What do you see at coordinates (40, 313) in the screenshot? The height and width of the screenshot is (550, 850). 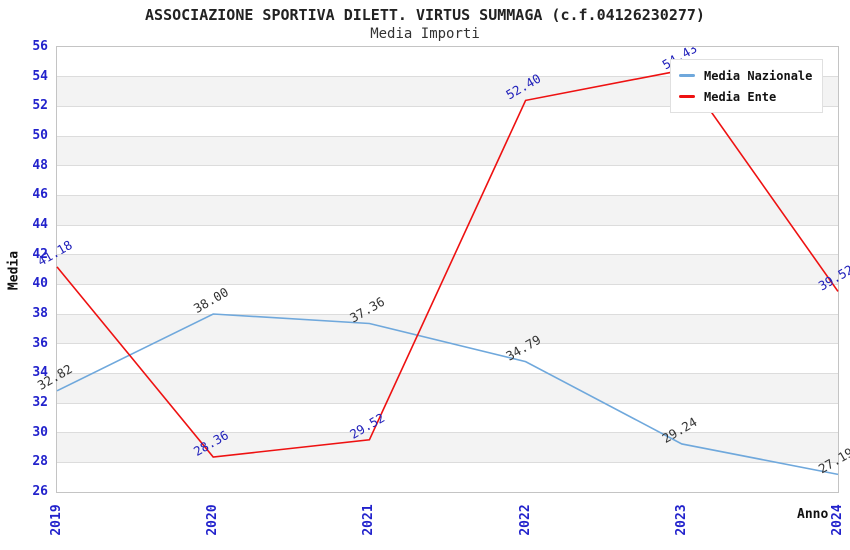 I see `y-tick-label: 38` at bounding box center [40, 313].